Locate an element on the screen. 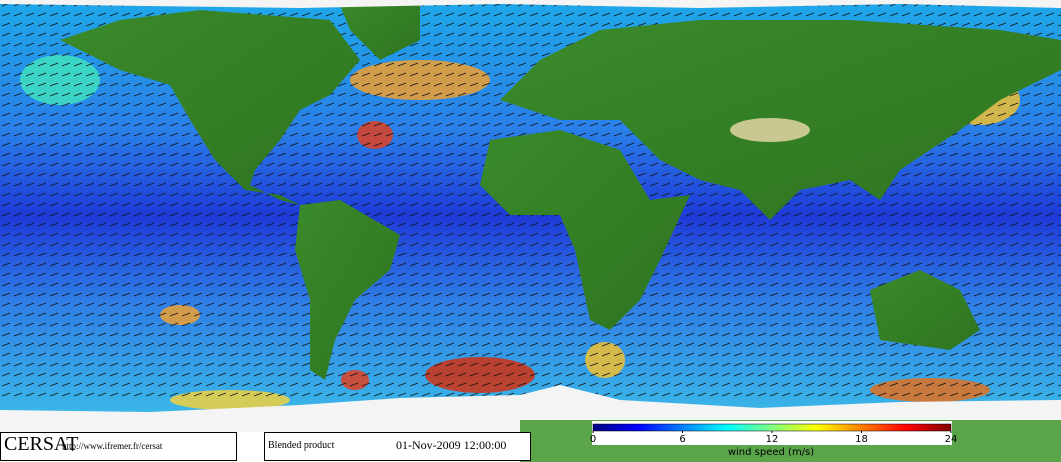  info-box is located at coordinates (397, 446).